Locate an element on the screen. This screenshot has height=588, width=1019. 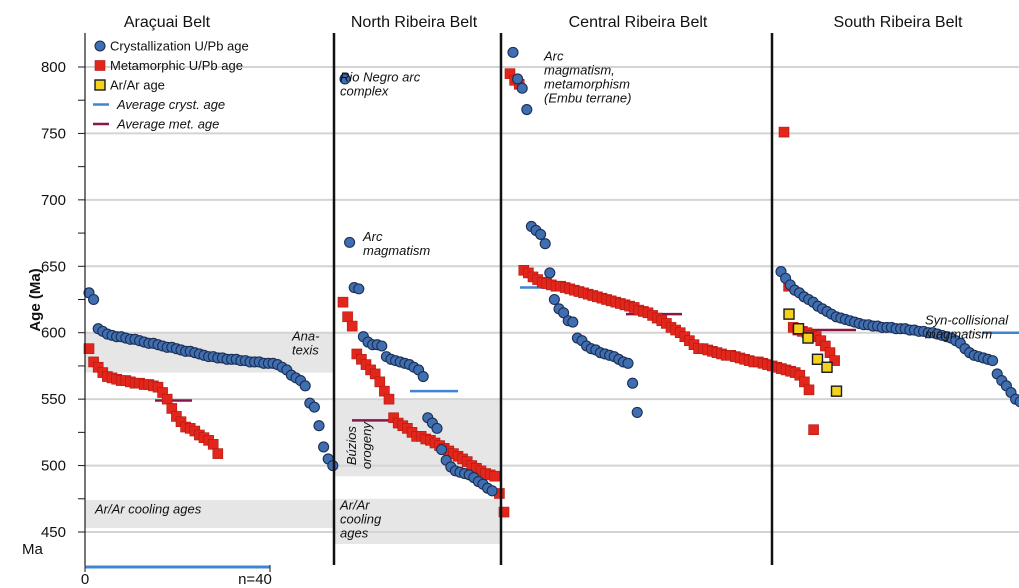
aracuai-belt-annotation-line: Ar/Ar cooling ages is located at coordinates (148, 508).